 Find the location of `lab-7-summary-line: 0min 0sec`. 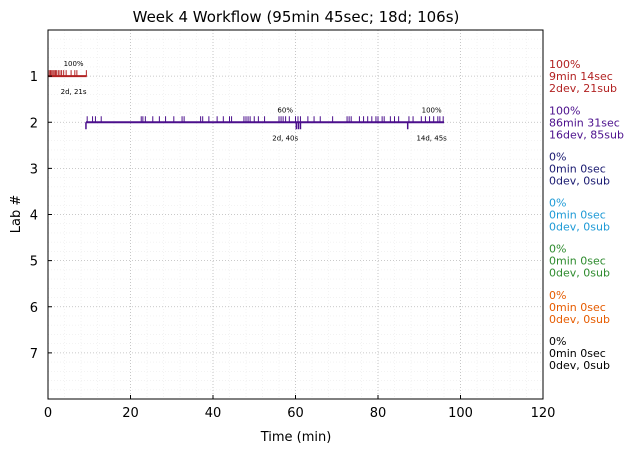

lab-7-summary-line: 0min 0sec is located at coordinates (577, 353).